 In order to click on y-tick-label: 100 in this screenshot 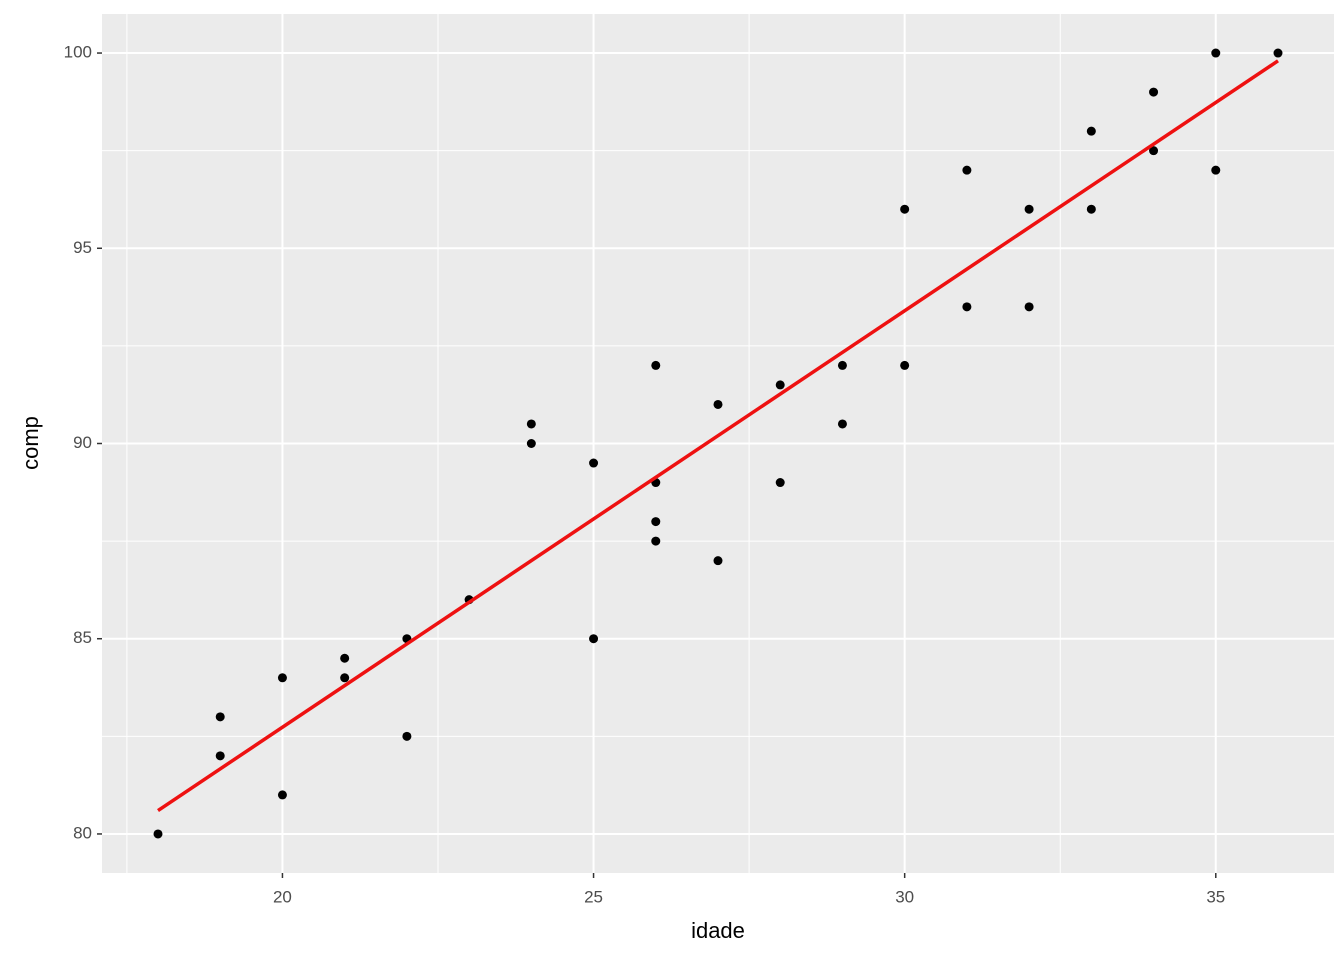, I will do `click(78, 52)`.